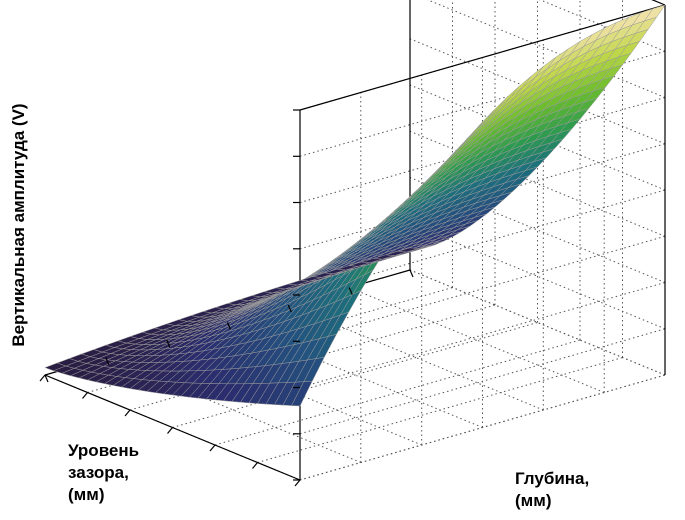  Describe the element at coordinates (552, 478) in the screenshot. I see `y-axis-label-line-1: Глубина,` at that location.